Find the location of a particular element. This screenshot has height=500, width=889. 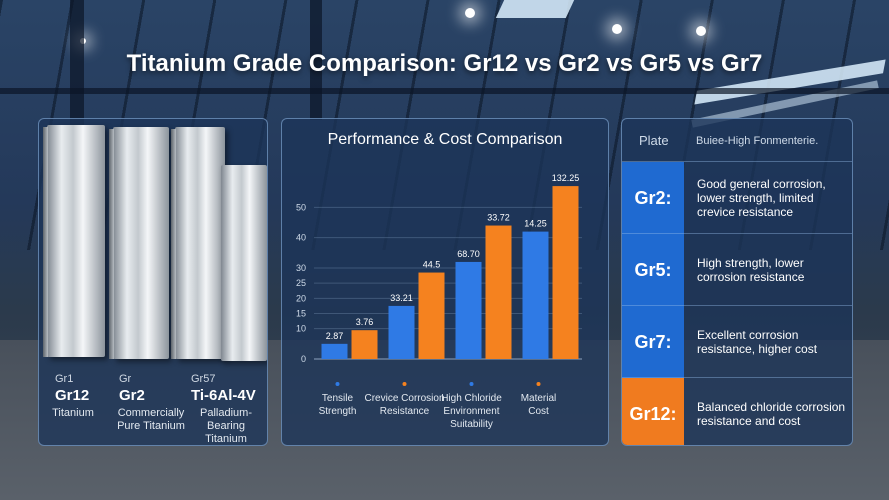

grade-small-label: Gr1 is located at coordinates (64, 379).